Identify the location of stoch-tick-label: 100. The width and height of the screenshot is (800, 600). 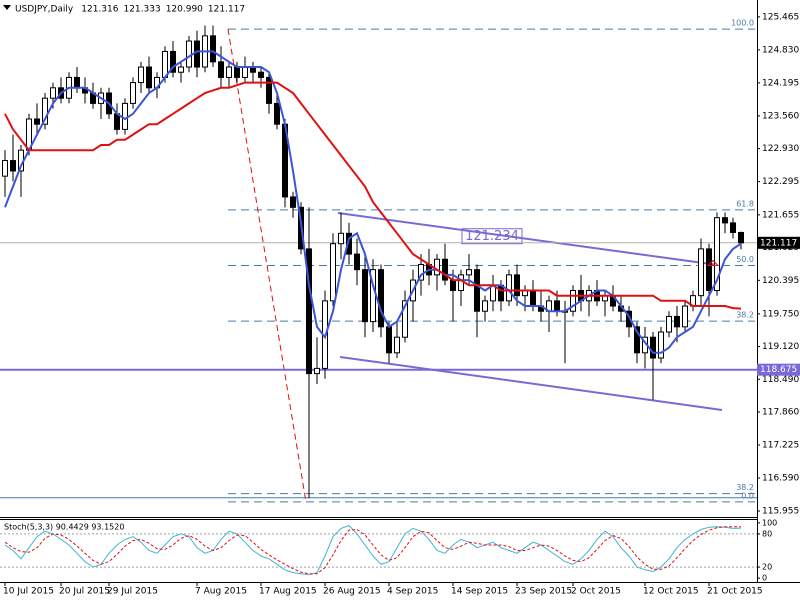
(769, 522).